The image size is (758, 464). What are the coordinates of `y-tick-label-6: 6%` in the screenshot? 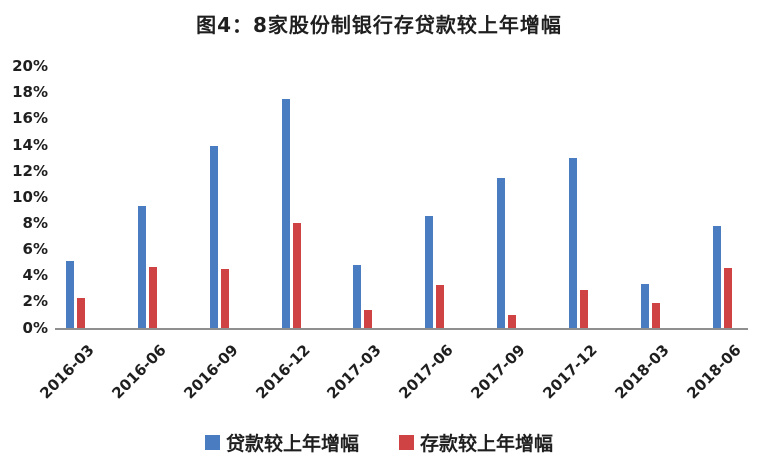 It's located at (35, 249).